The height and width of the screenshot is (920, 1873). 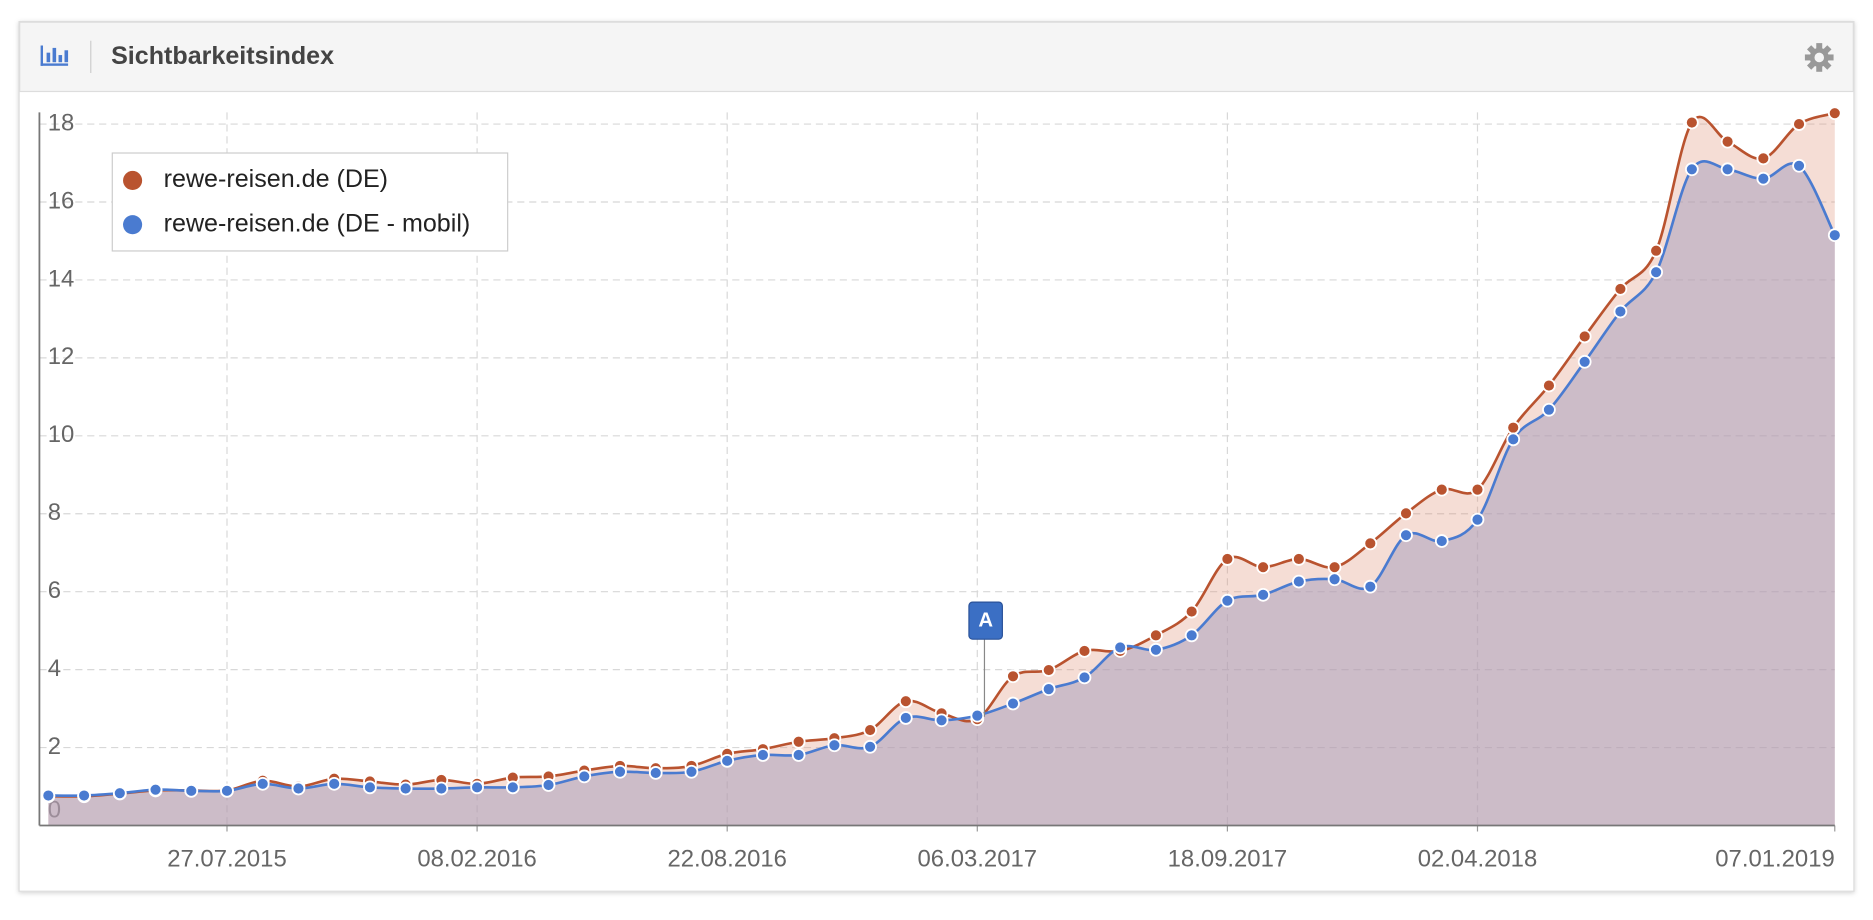 What do you see at coordinates (978, 858) in the screenshot?
I see `x-tick-label: 06.03.2017` at bounding box center [978, 858].